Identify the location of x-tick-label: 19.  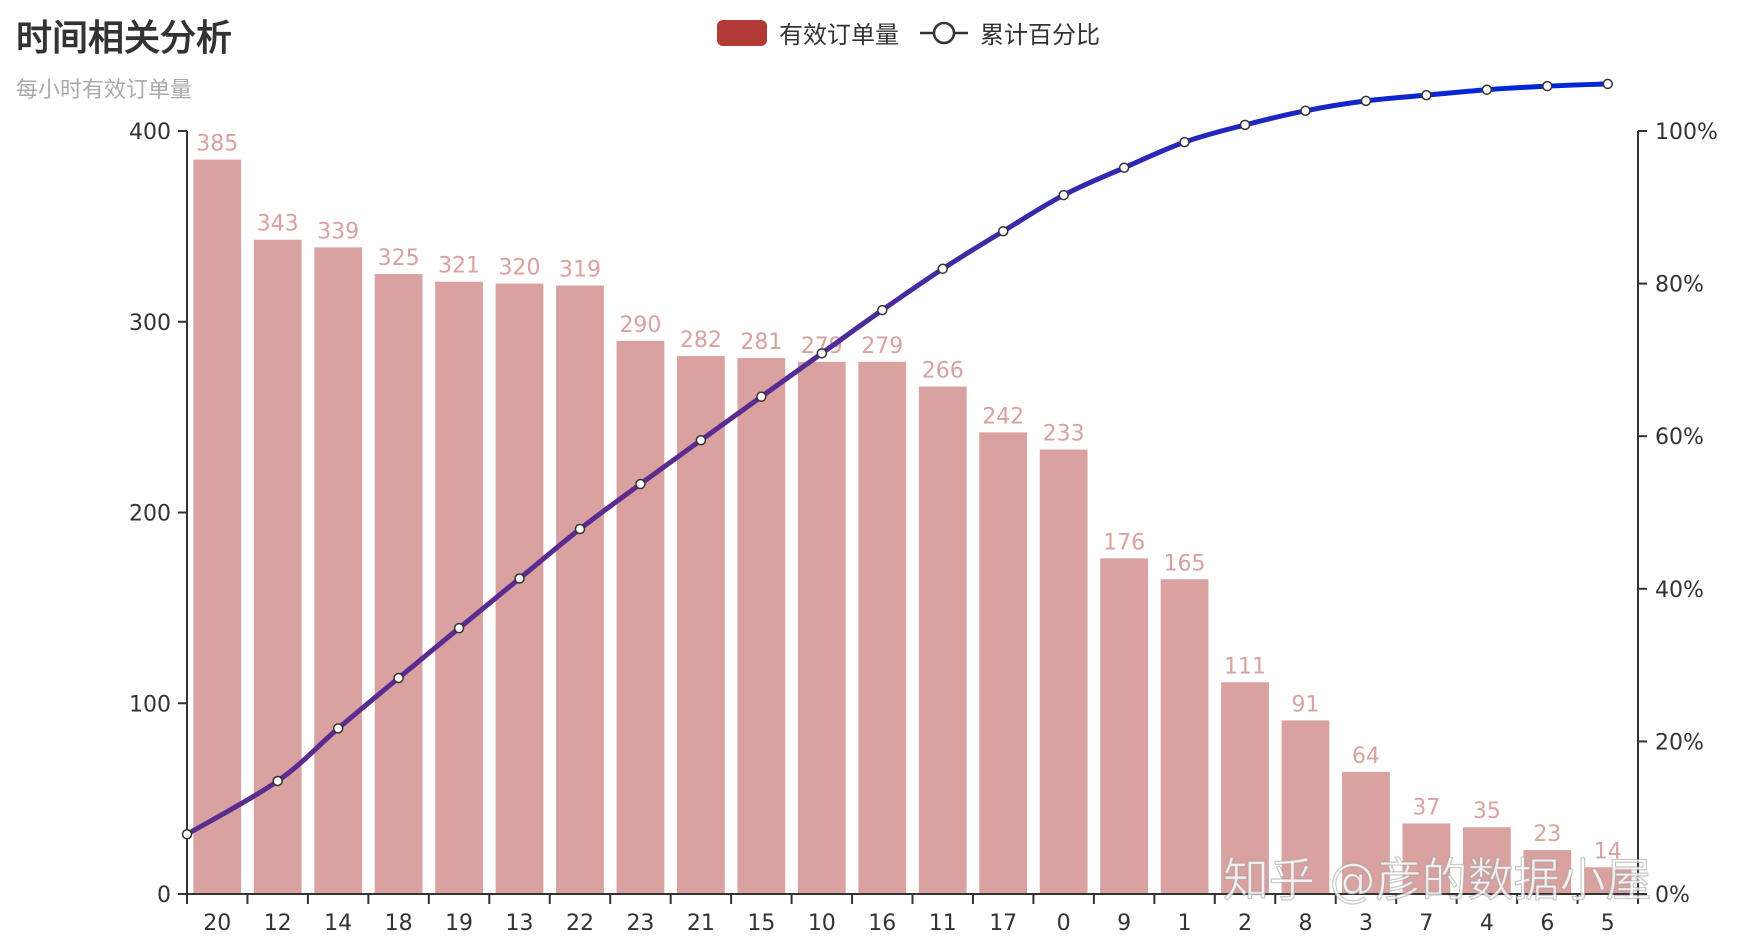
(459, 923).